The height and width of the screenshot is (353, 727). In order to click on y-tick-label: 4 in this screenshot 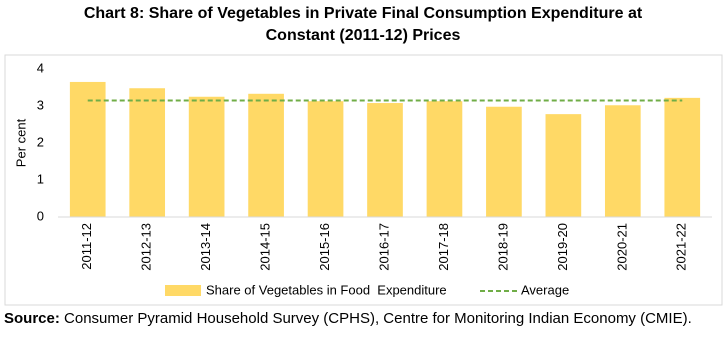, I will do `click(40, 67)`.